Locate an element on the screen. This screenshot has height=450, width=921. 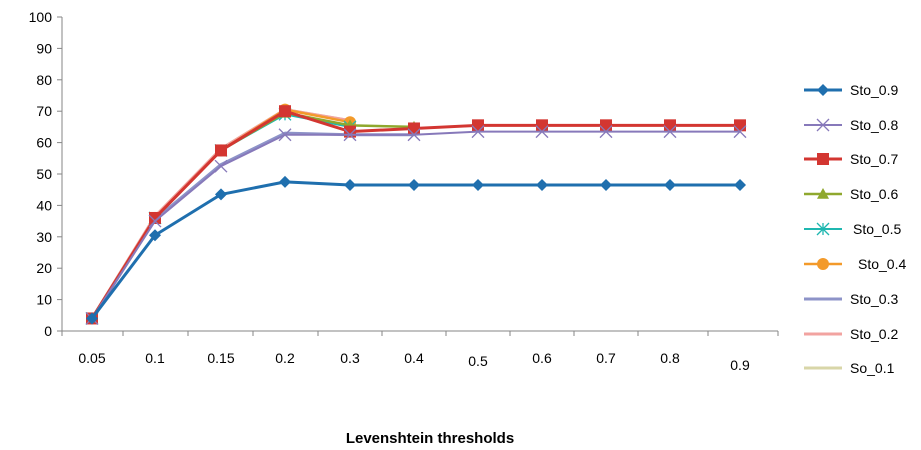
legend-label: Sto_0.9 is located at coordinates (874, 90).